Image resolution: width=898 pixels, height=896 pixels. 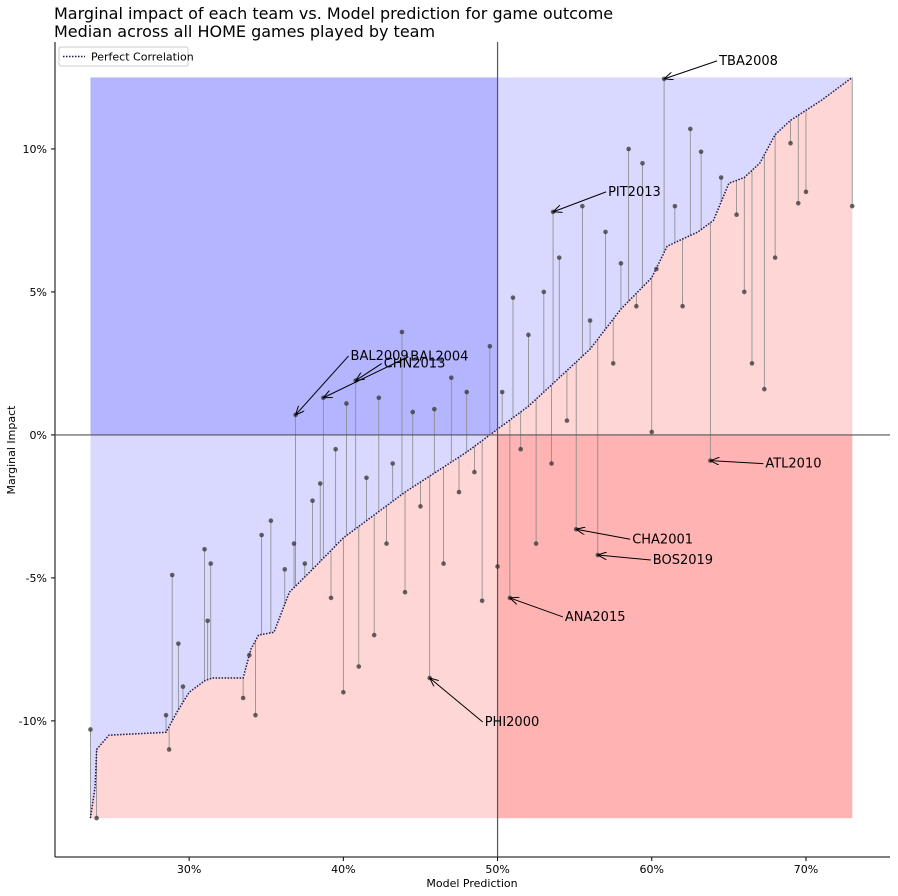 What do you see at coordinates (33, 721) in the screenshot?
I see `y-tick-label: -10%` at bounding box center [33, 721].